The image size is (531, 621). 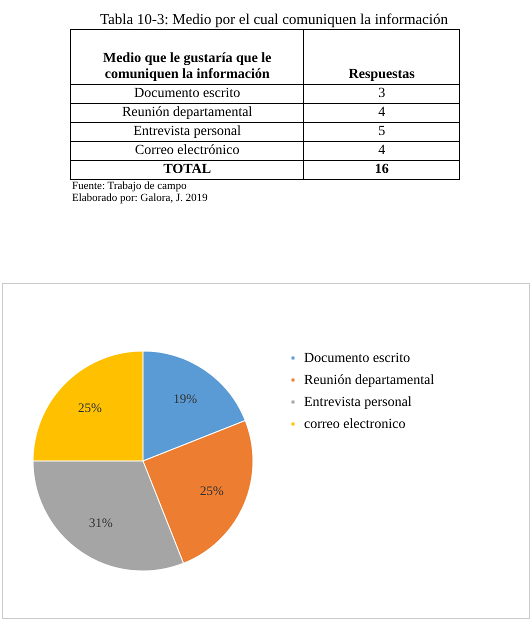 What do you see at coordinates (100, 522) in the screenshot?
I see `data-label: 31%` at bounding box center [100, 522].